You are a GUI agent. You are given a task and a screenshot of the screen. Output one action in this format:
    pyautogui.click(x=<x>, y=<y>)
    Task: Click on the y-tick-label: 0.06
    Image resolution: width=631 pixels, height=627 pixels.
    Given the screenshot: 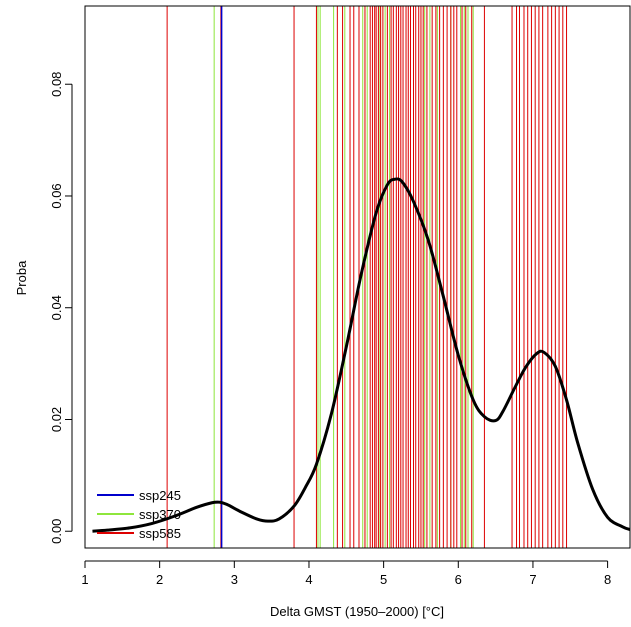 What is the action you would take?
    pyautogui.click(x=56, y=195)
    